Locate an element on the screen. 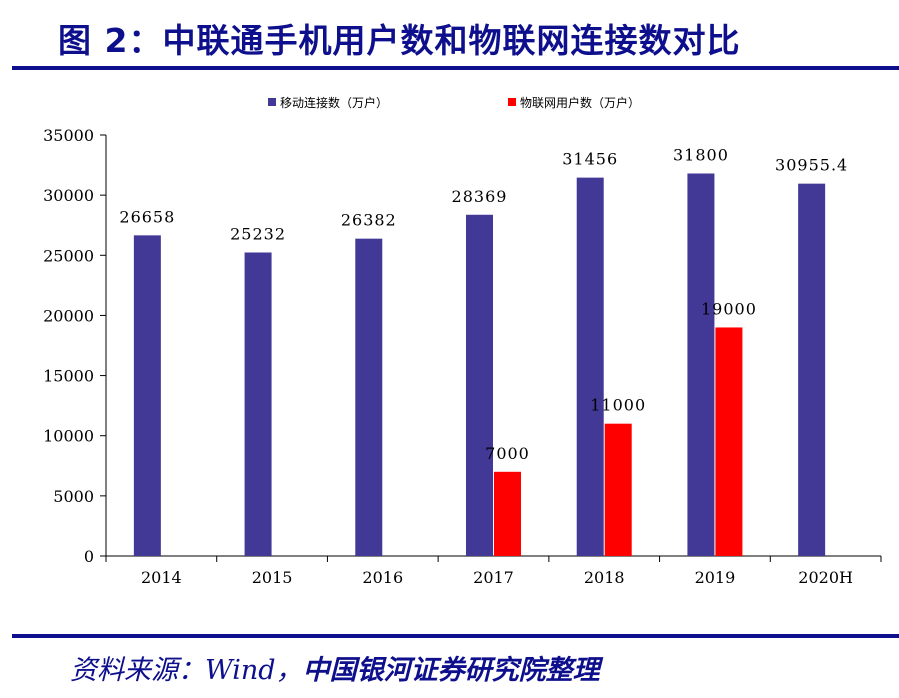  data-label: 31456 is located at coordinates (590, 159).